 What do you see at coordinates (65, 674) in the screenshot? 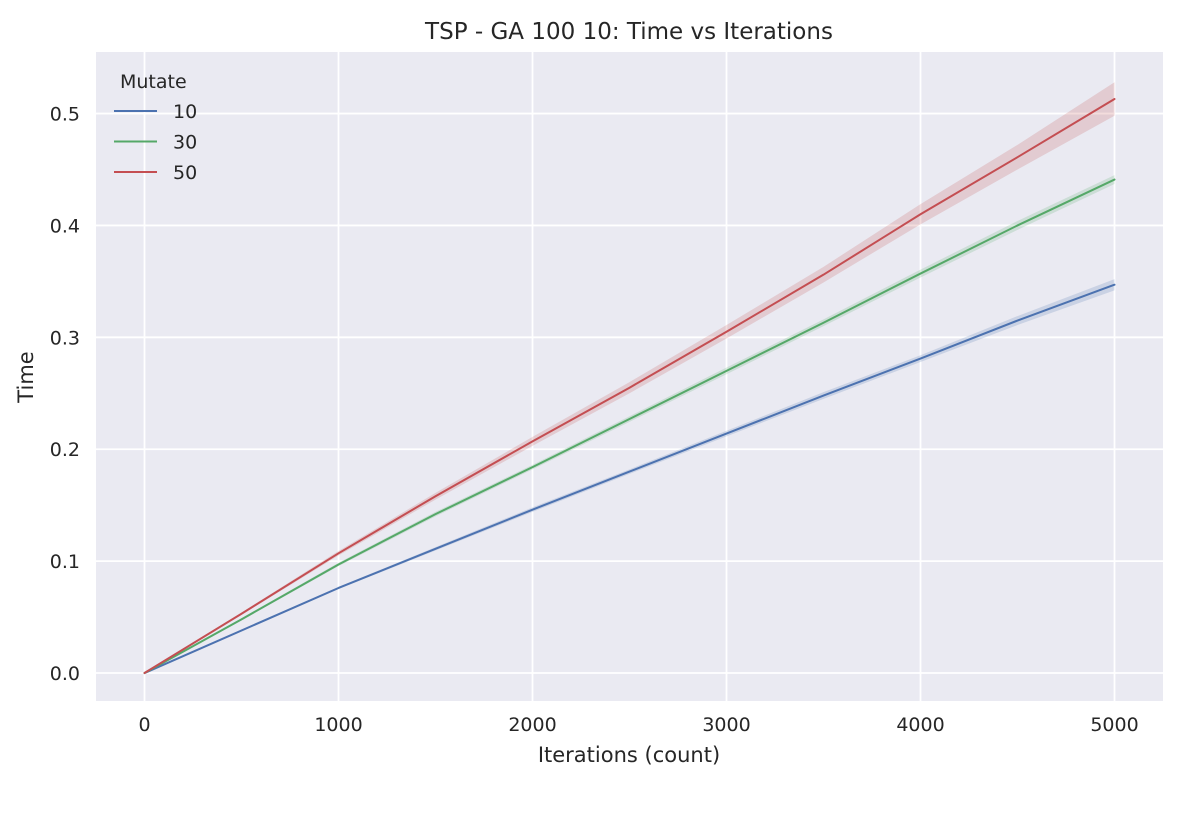
I see `y-tick-label: 0.0` at bounding box center [65, 674].